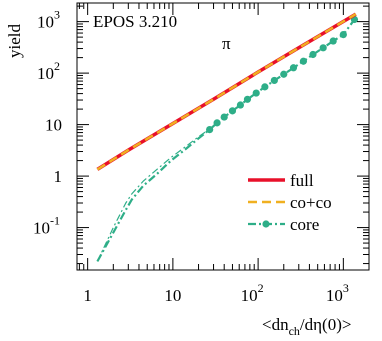 This screenshot has height=341, width=382. I want to click on x-tick-label-exponent: 3, so click(346, 288).